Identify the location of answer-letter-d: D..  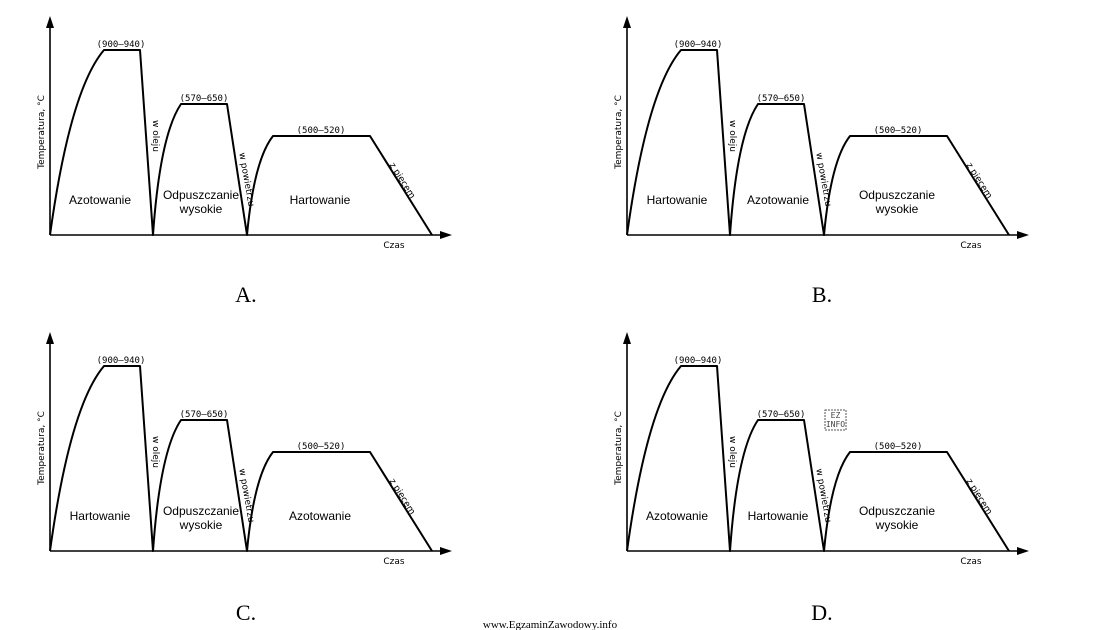
(821, 612).